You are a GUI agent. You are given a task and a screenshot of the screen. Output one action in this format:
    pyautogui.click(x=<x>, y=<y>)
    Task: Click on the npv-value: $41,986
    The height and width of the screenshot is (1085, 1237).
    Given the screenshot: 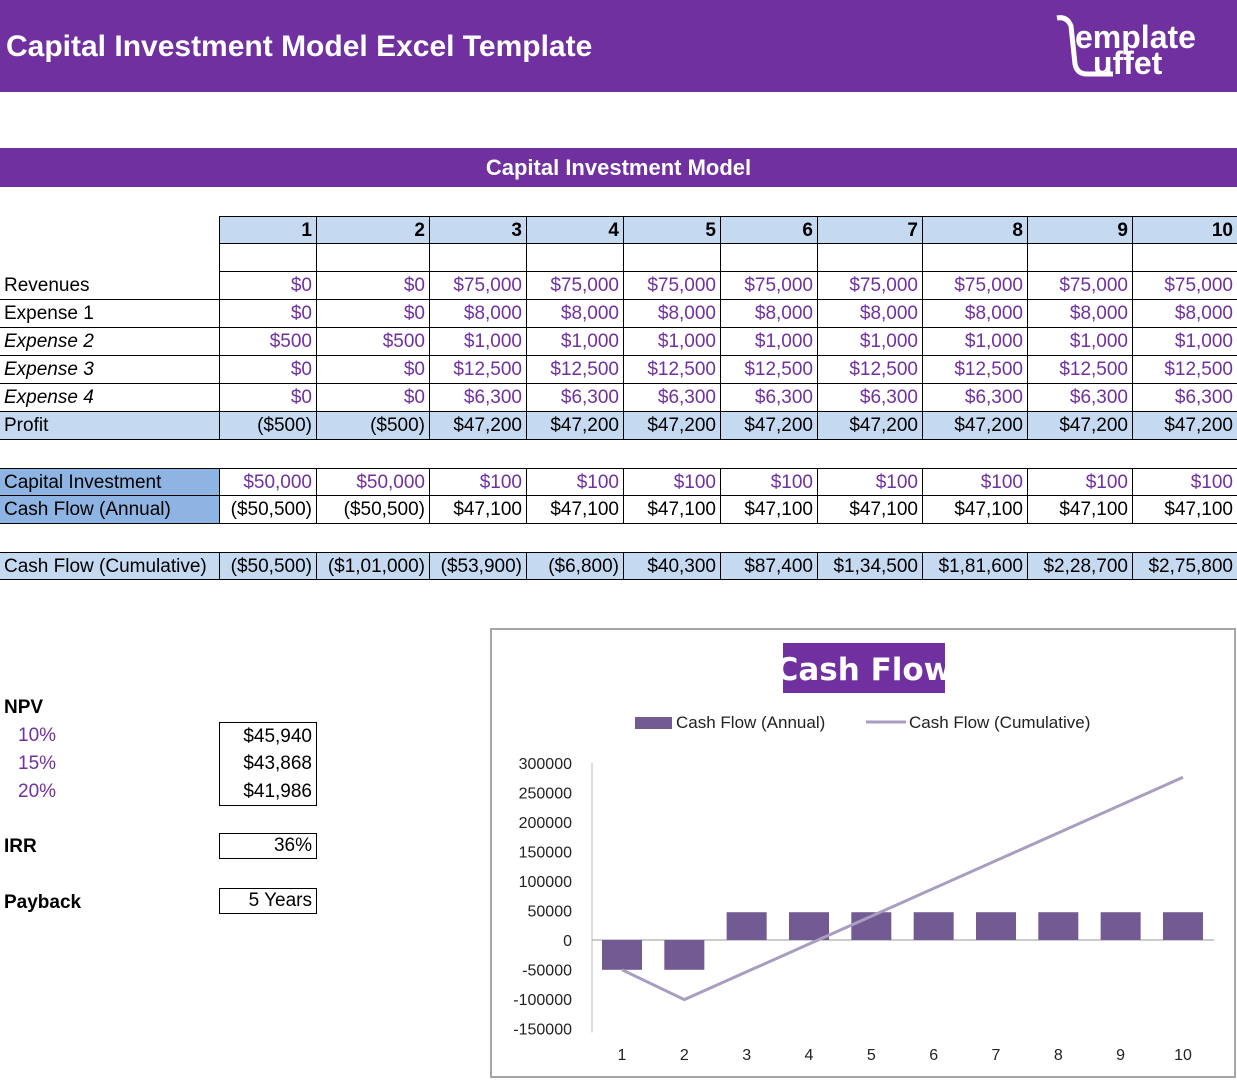 What is the action you would take?
    pyautogui.click(x=268, y=792)
    